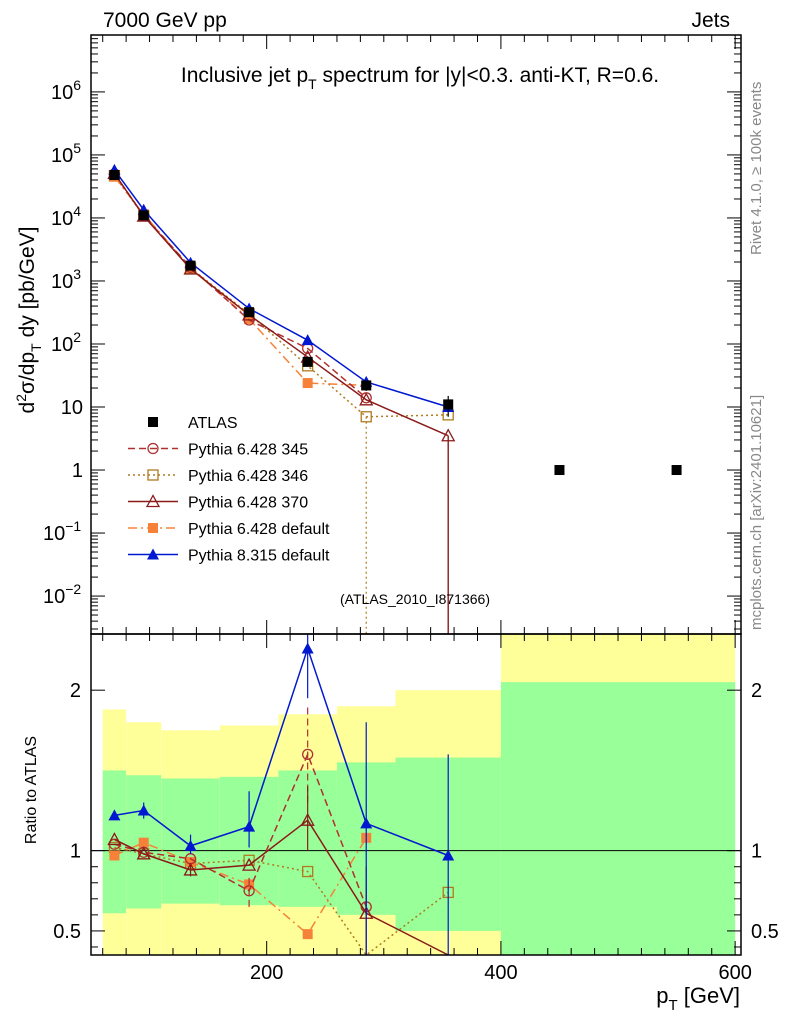 The image size is (786, 1029). Describe the element at coordinates (307, 340) in the screenshot. I see `main-point-p8` at that location.